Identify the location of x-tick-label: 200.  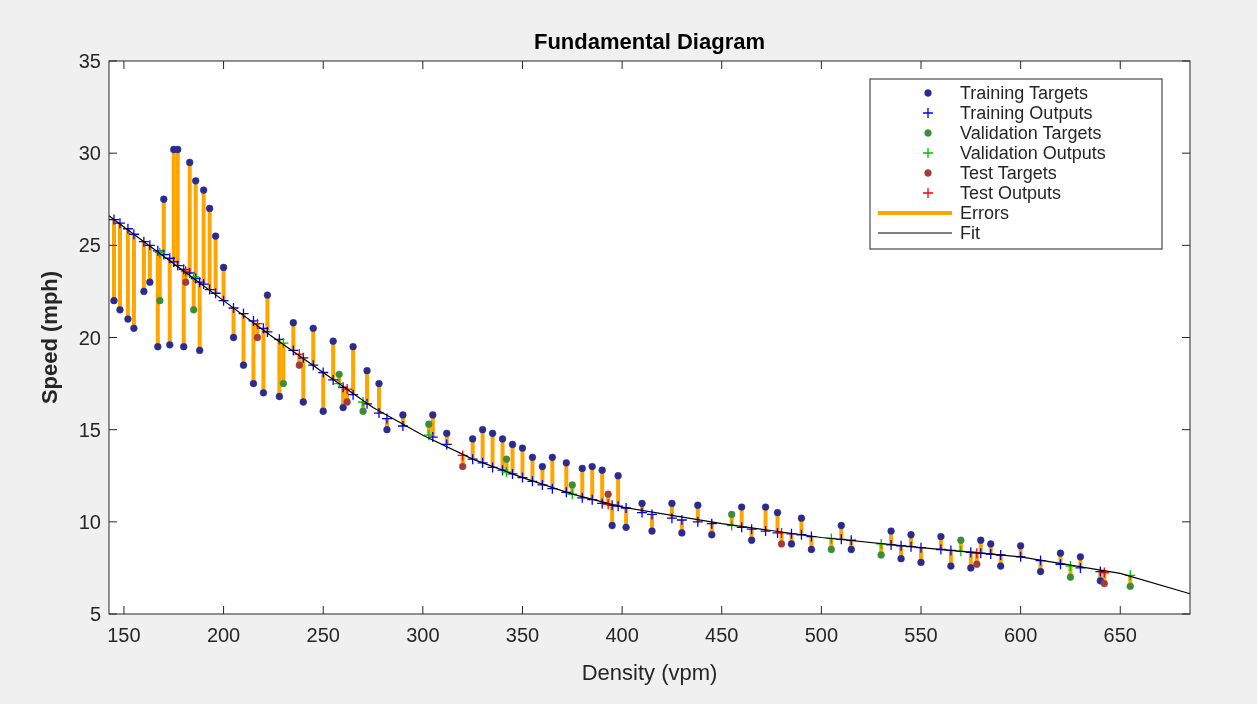
(223, 635).